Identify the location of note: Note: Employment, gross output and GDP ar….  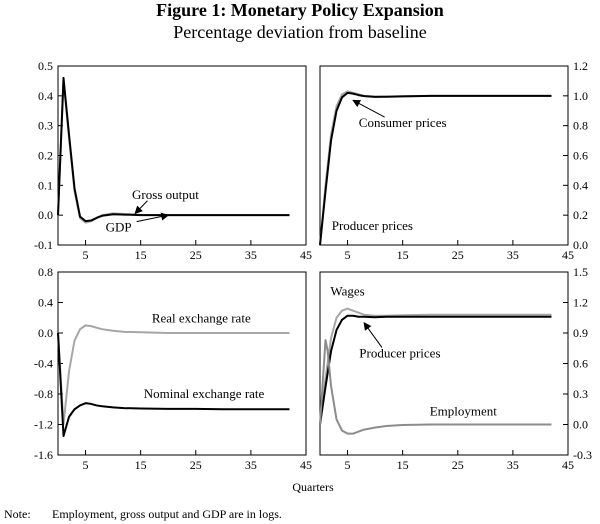
(143, 514).